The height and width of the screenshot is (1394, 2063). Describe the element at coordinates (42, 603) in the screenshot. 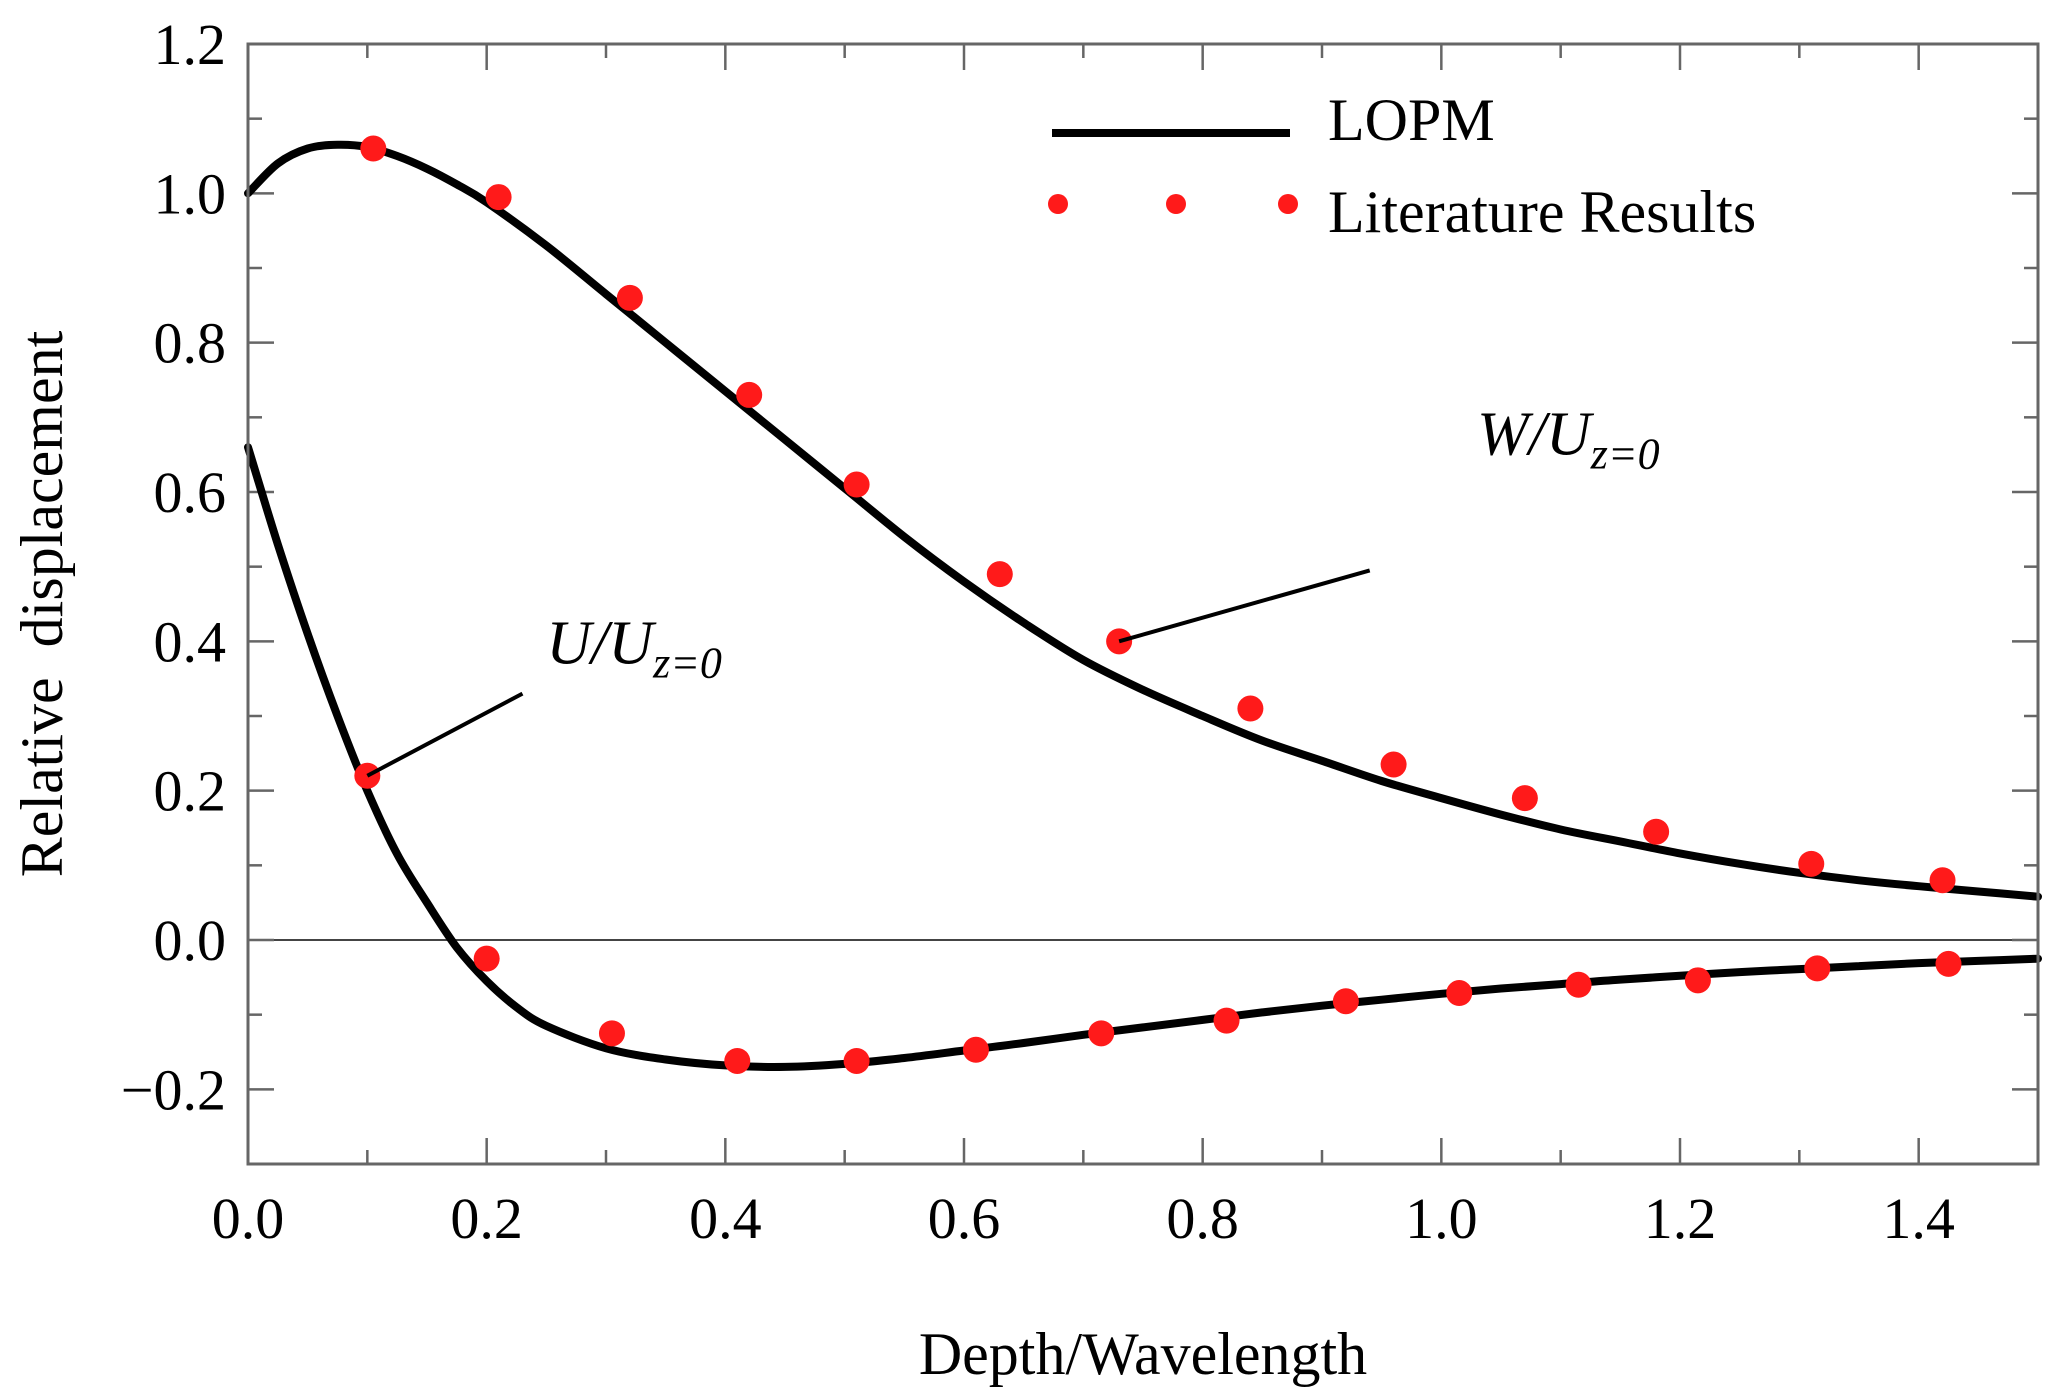

I see `y-axis-title: Relative displacement` at that location.